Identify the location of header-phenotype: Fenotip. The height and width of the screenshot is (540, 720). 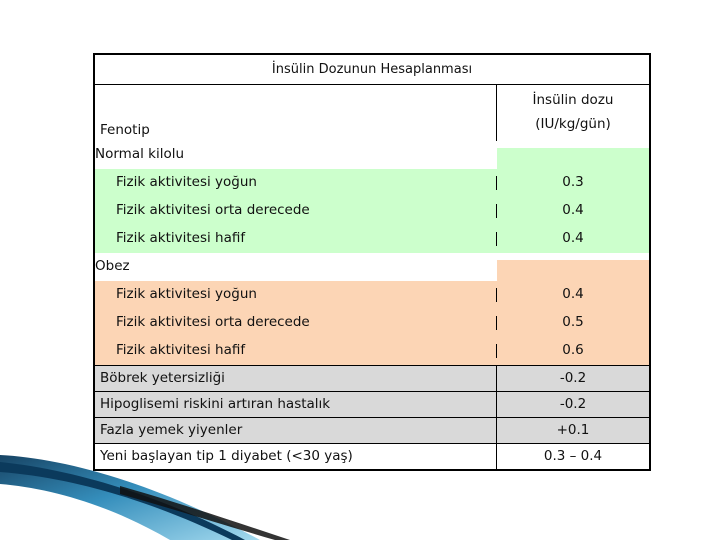
(296, 113).